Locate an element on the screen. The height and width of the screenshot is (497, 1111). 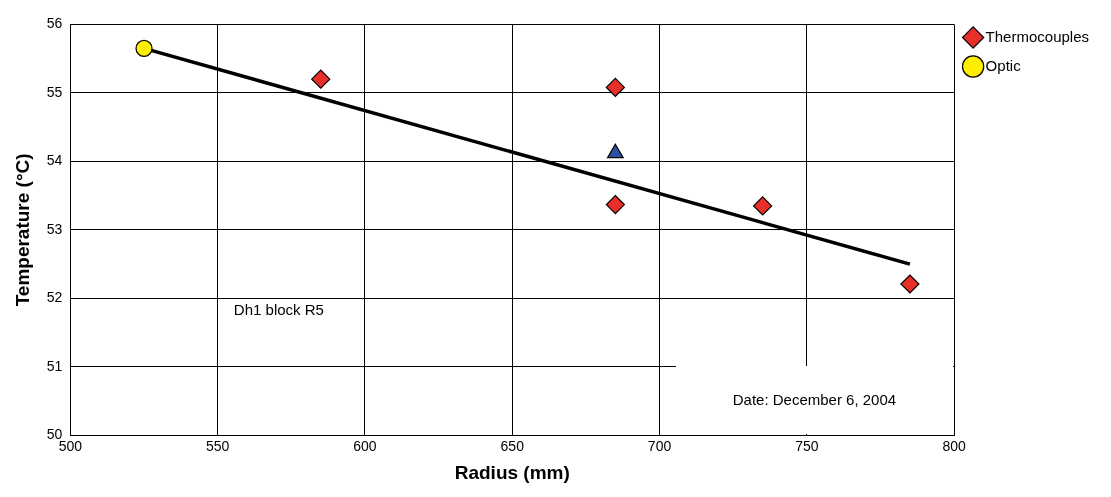
x-tick-label: 800 is located at coordinates (954, 445).